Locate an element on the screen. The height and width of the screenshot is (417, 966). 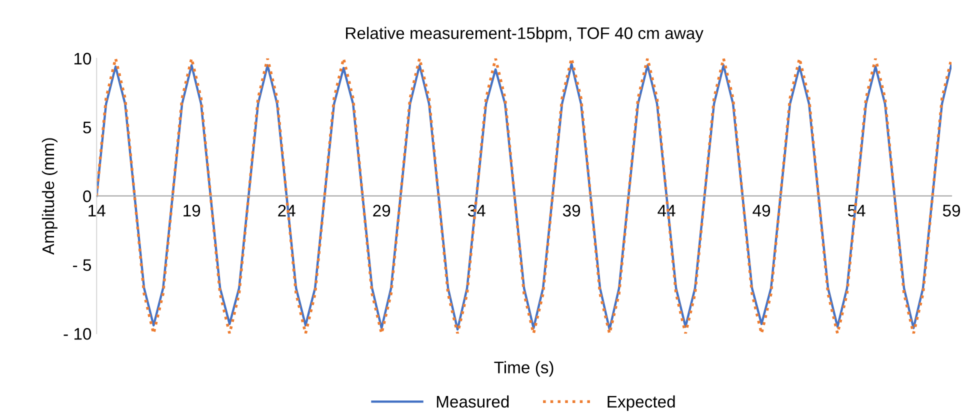
x-tick-label: 39 is located at coordinates (571, 210).